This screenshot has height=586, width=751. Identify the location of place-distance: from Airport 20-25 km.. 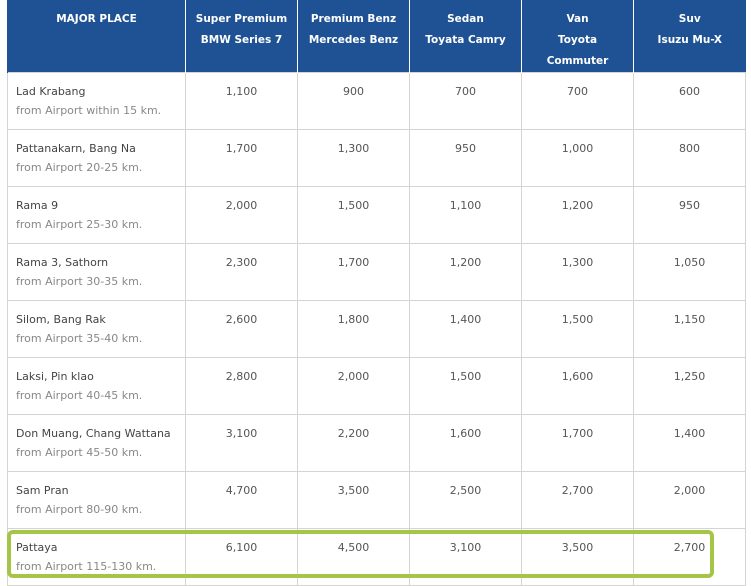
(79, 167).